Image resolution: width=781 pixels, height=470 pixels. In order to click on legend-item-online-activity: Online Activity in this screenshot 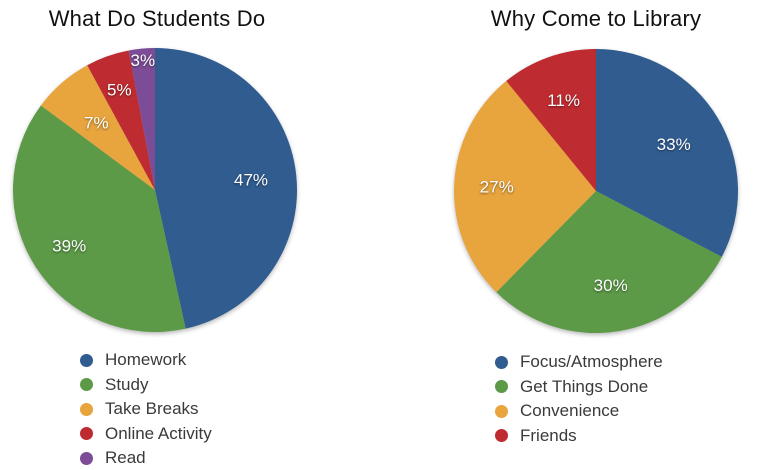, I will do `click(146, 434)`.